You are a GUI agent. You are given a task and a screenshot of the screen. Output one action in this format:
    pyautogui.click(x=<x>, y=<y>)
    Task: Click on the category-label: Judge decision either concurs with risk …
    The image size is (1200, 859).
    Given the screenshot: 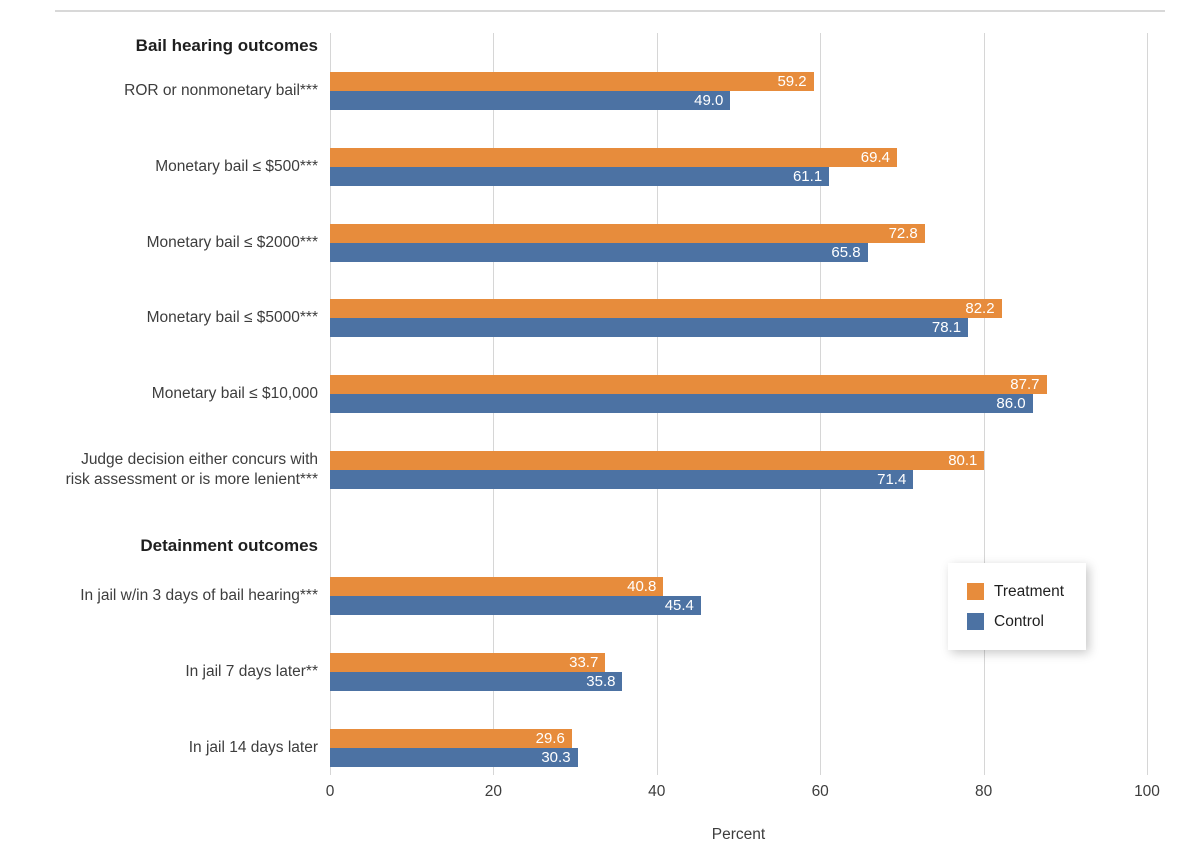 What is the action you would take?
    pyautogui.click(x=191, y=469)
    